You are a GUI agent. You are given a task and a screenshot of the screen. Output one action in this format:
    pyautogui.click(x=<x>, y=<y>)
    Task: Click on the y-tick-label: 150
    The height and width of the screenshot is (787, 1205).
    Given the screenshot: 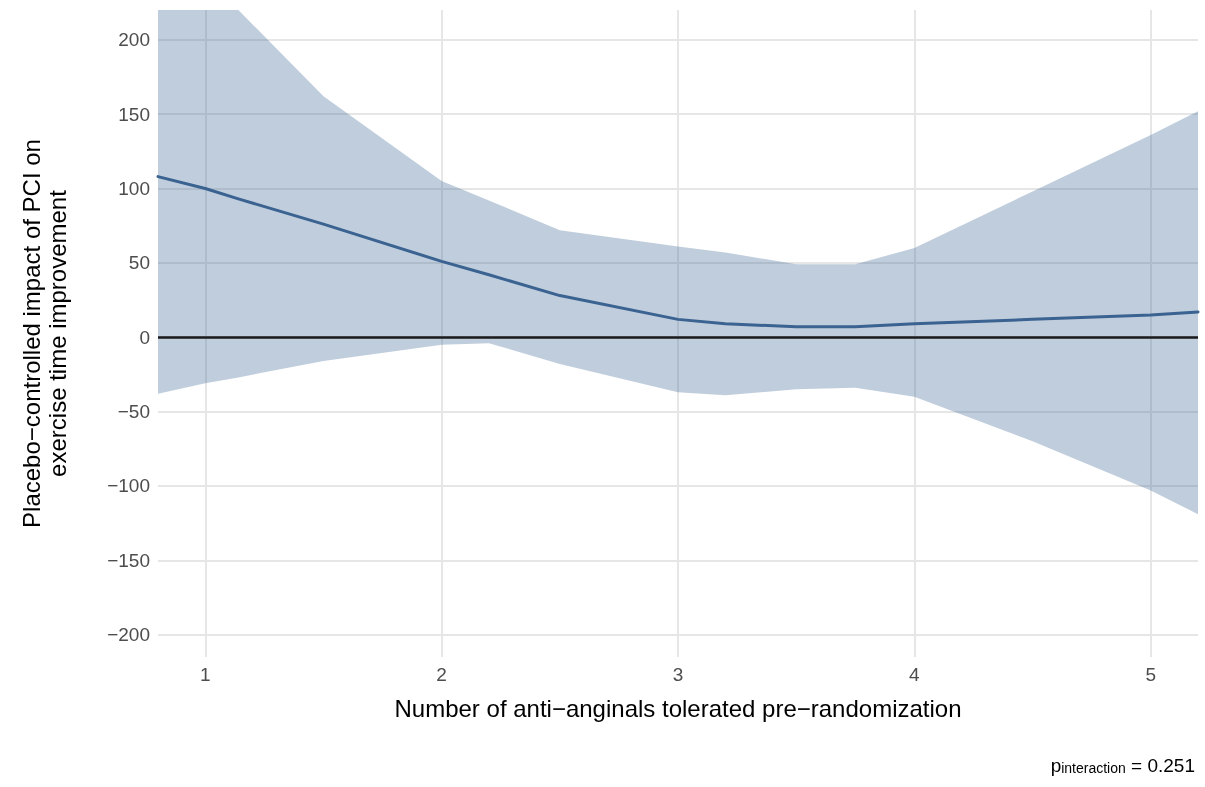 What is the action you would take?
    pyautogui.click(x=134, y=114)
    